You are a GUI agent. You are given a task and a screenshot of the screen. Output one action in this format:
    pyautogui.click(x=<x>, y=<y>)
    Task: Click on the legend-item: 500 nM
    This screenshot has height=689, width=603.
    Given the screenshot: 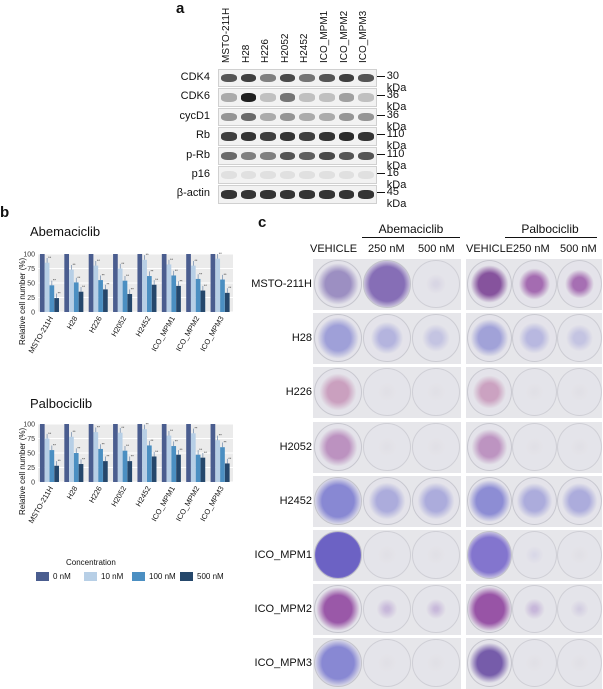 What is the action you would take?
    pyautogui.click(x=202, y=576)
    